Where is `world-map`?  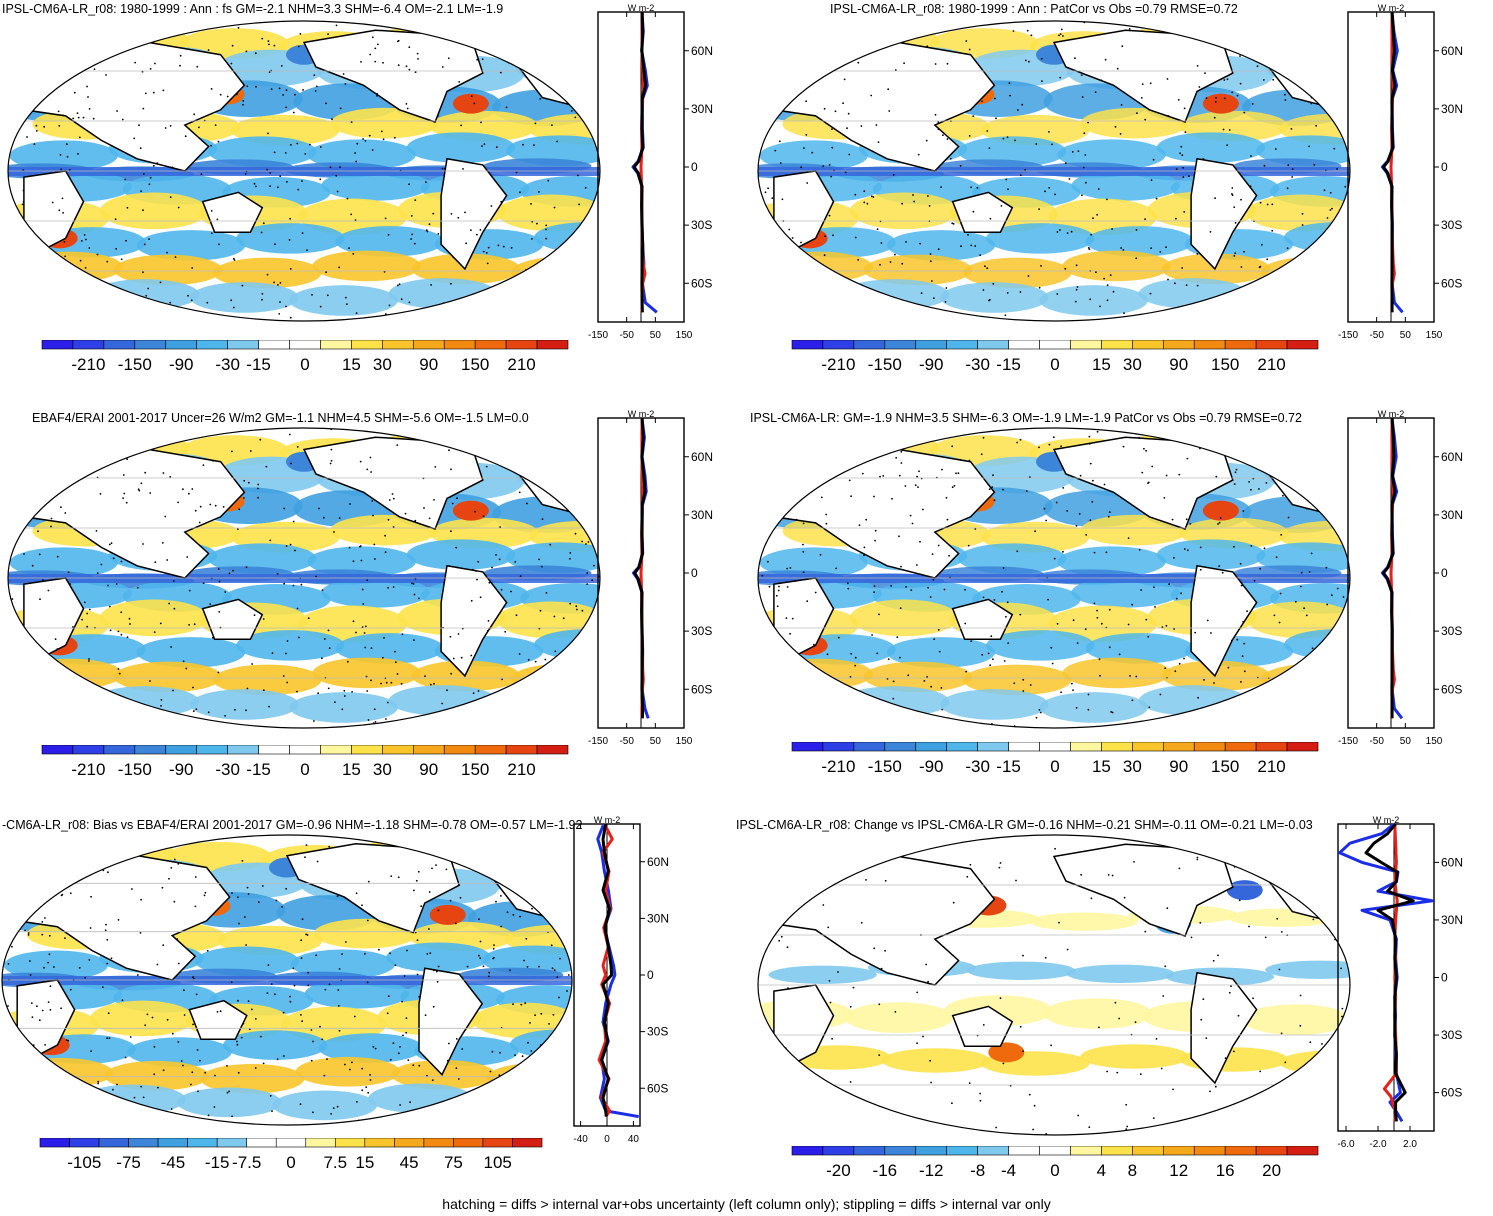 world-map is located at coordinates (304, 578).